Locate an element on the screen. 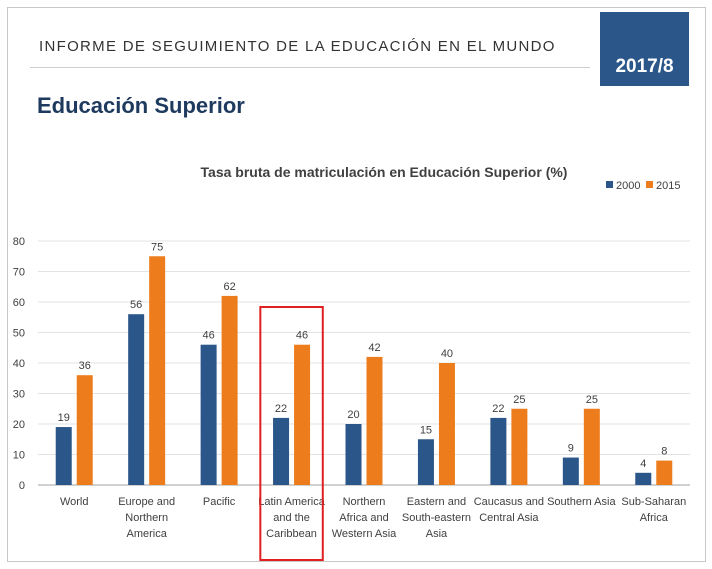  y-tick-label: 70 is located at coordinates (19, 273).